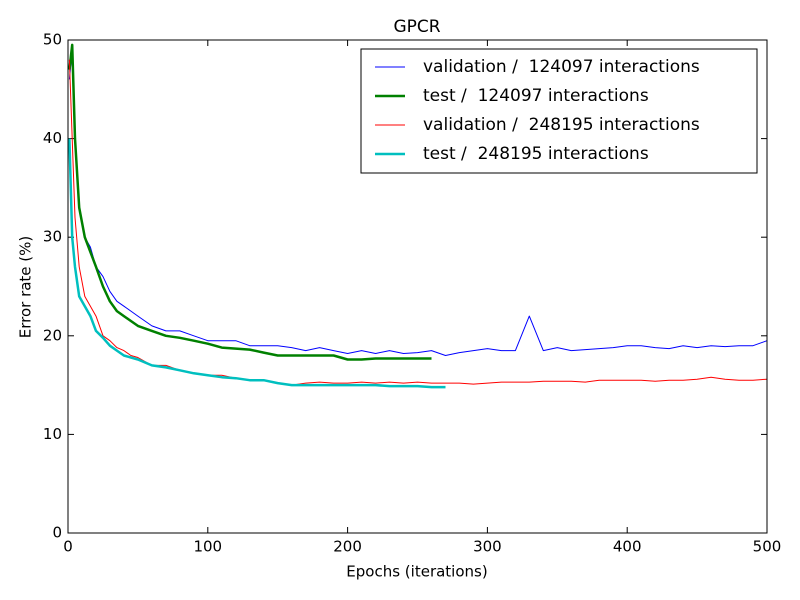 The image size is (800, 600). I want to click on legend-box, so click(559, 111).